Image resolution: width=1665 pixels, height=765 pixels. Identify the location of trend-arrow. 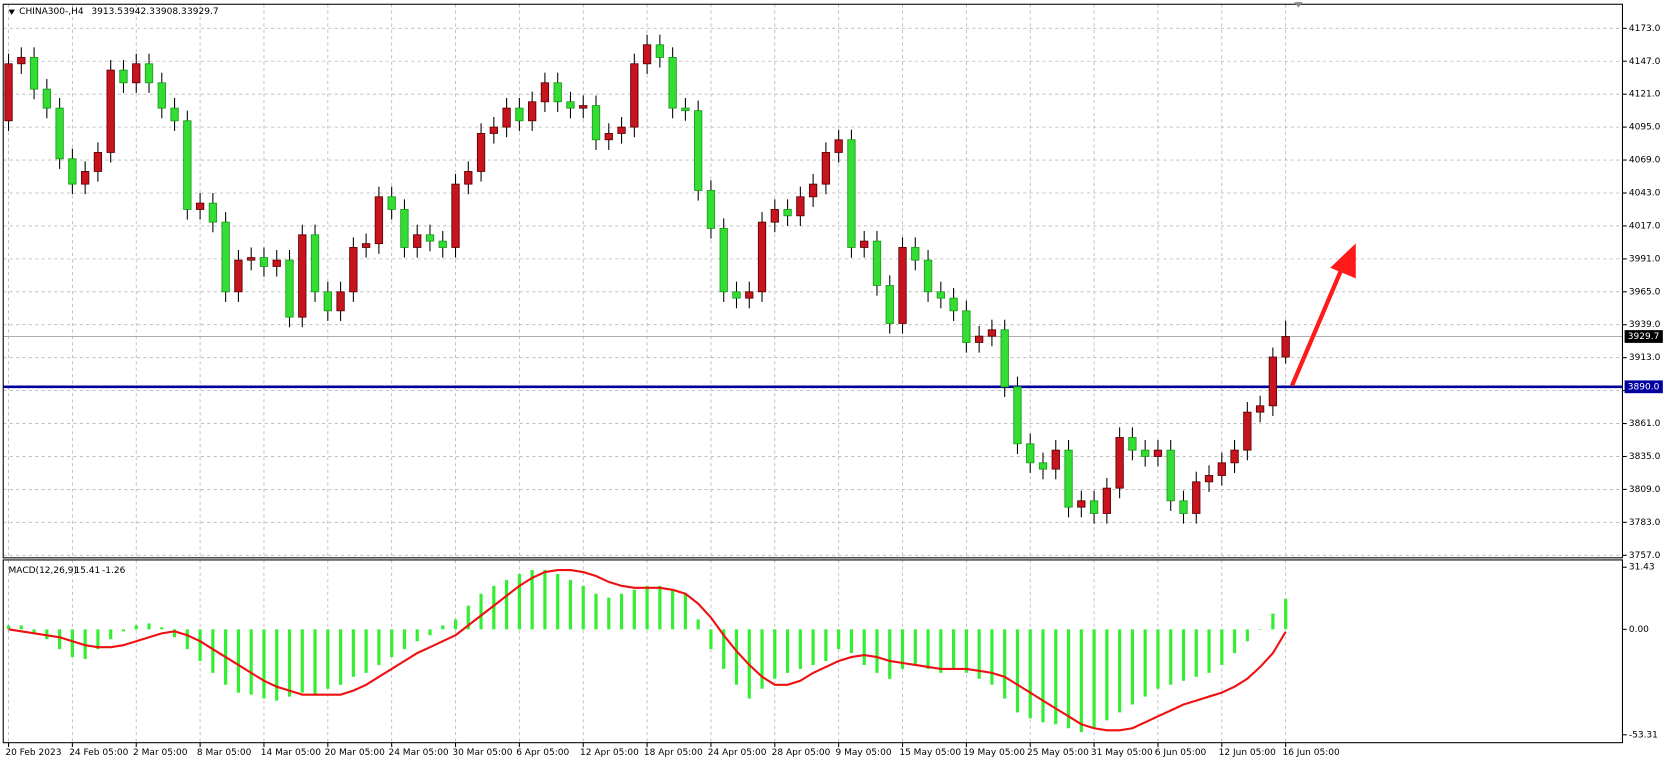
(1323, 315).